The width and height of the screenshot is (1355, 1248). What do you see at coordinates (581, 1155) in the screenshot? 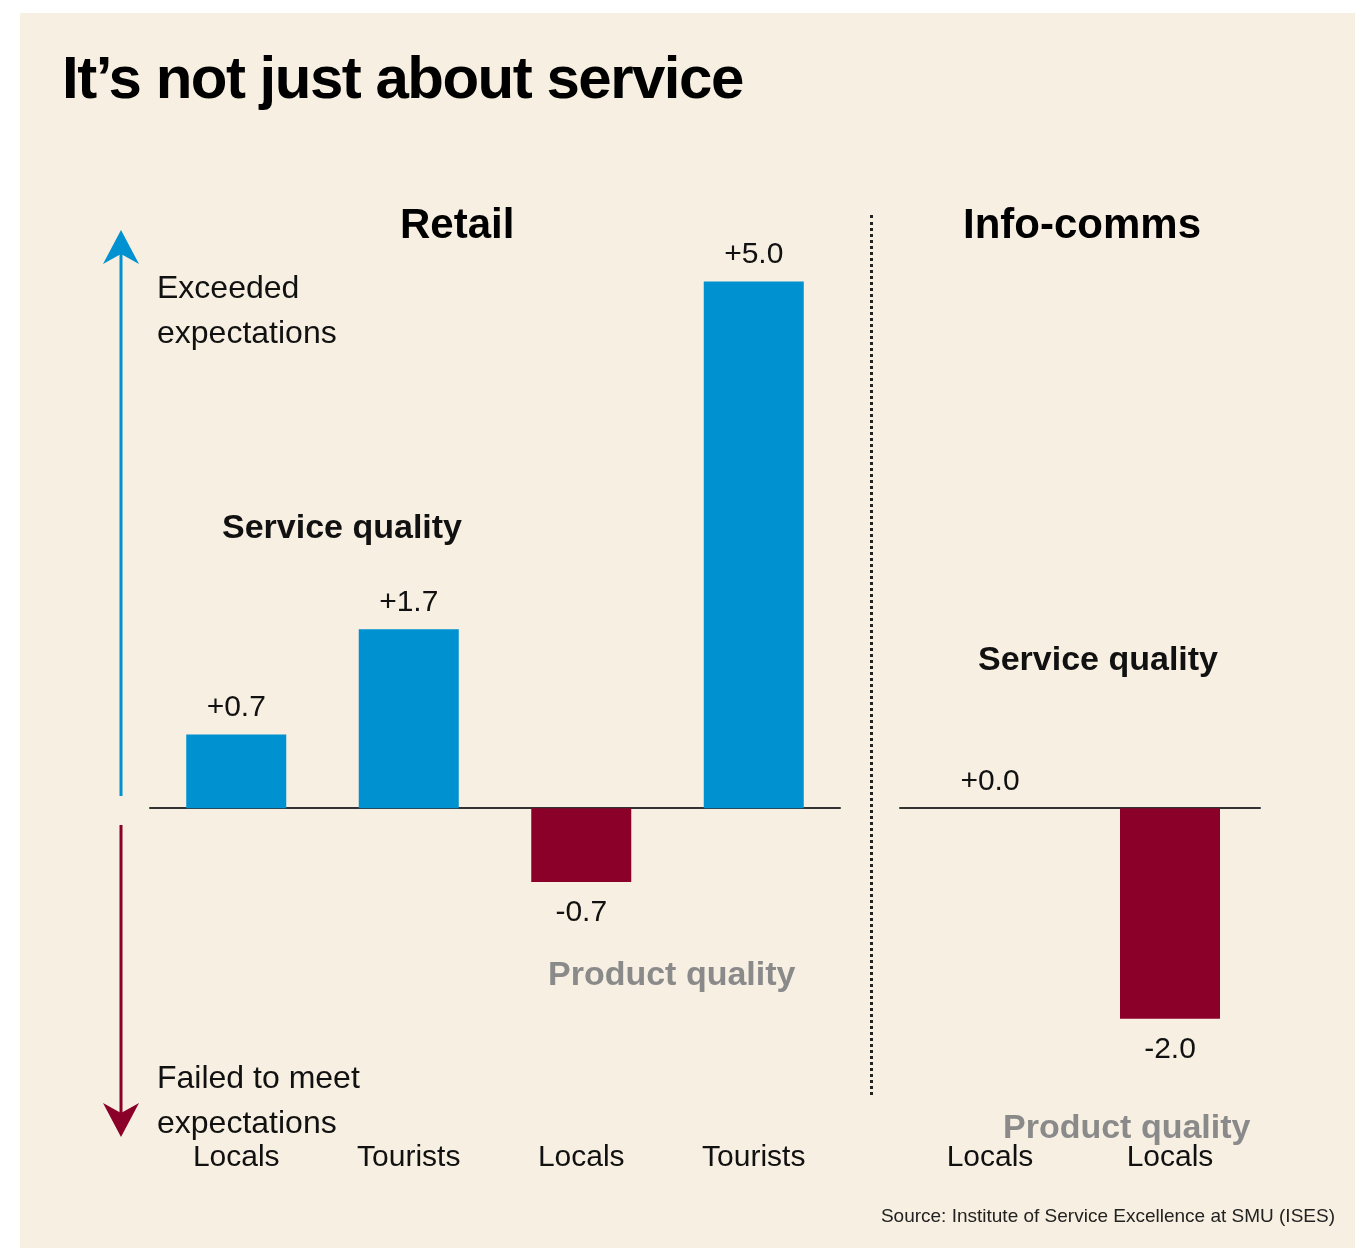
I see `x-tick-label: Locals` at bounding box center [581, 1155].